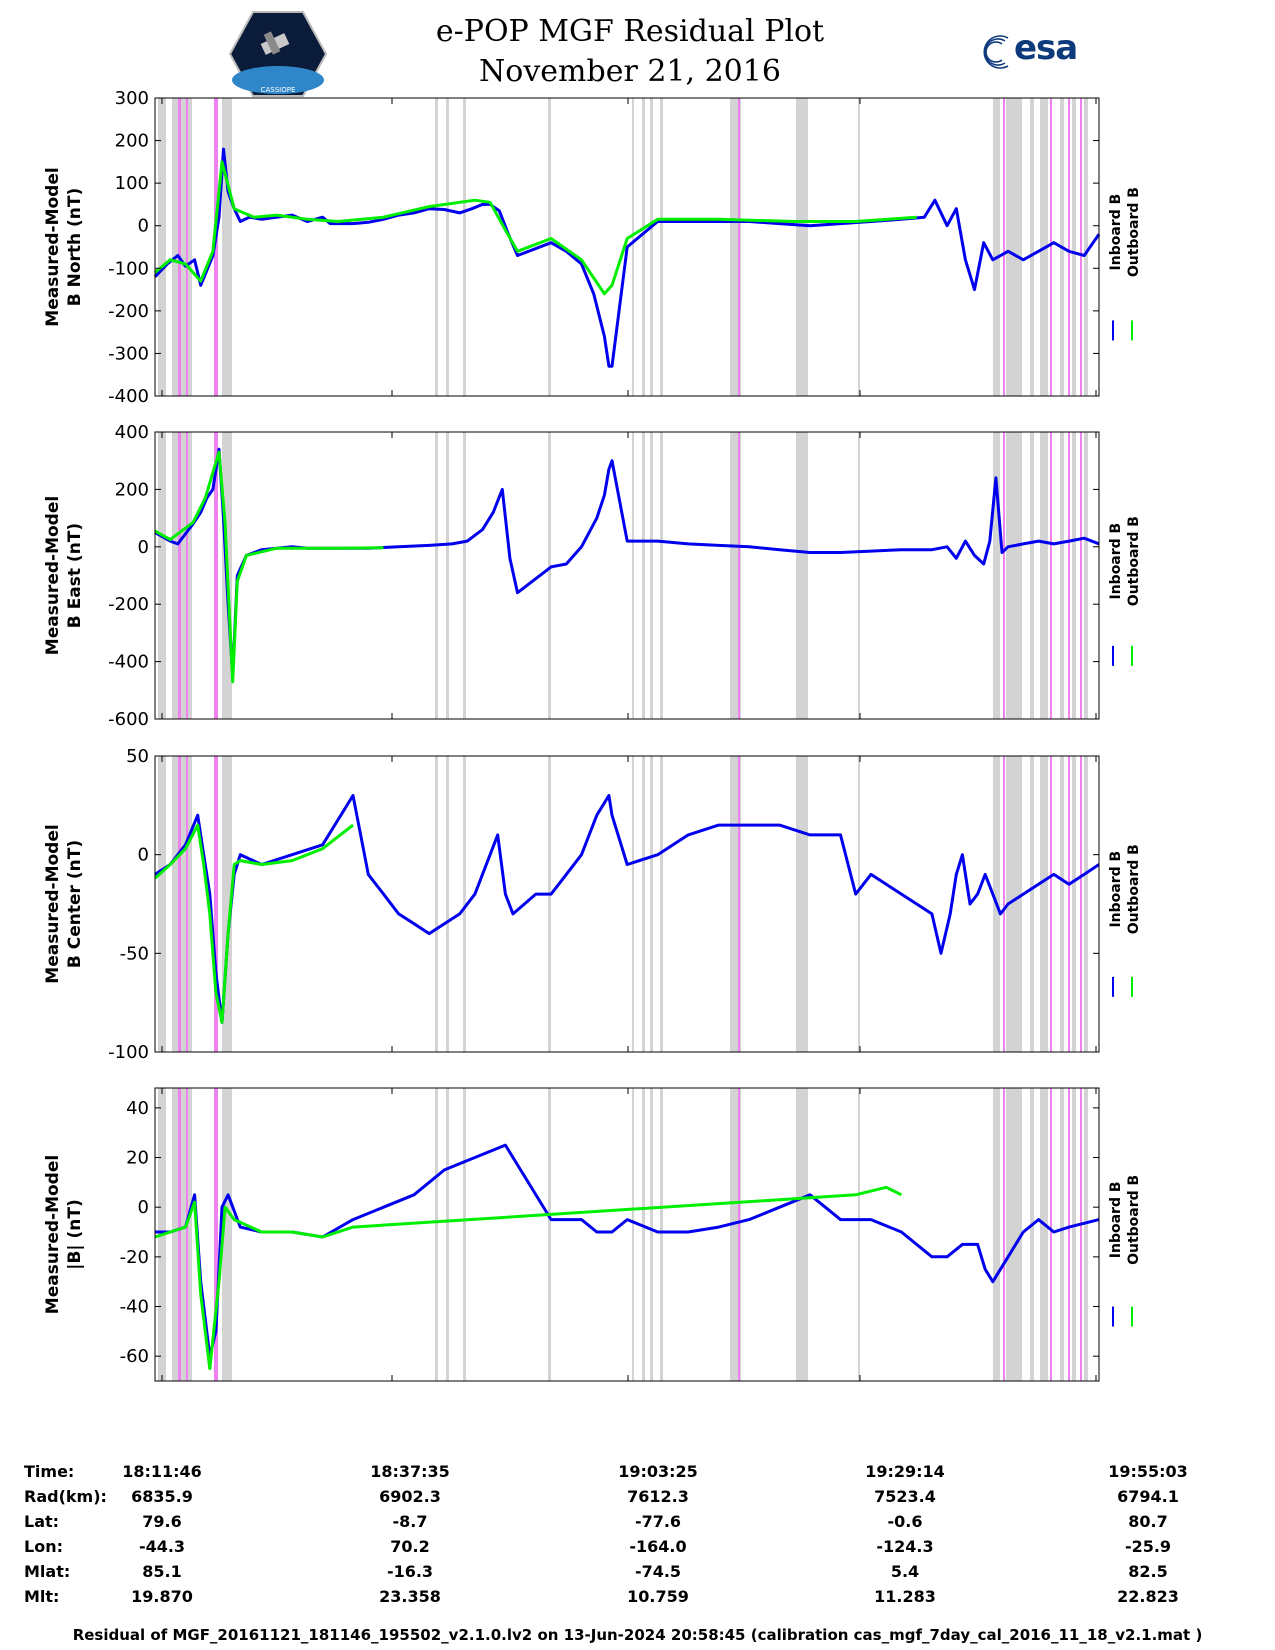  I want to click on table-cell: 19:55:03, so click(1148, 1471).